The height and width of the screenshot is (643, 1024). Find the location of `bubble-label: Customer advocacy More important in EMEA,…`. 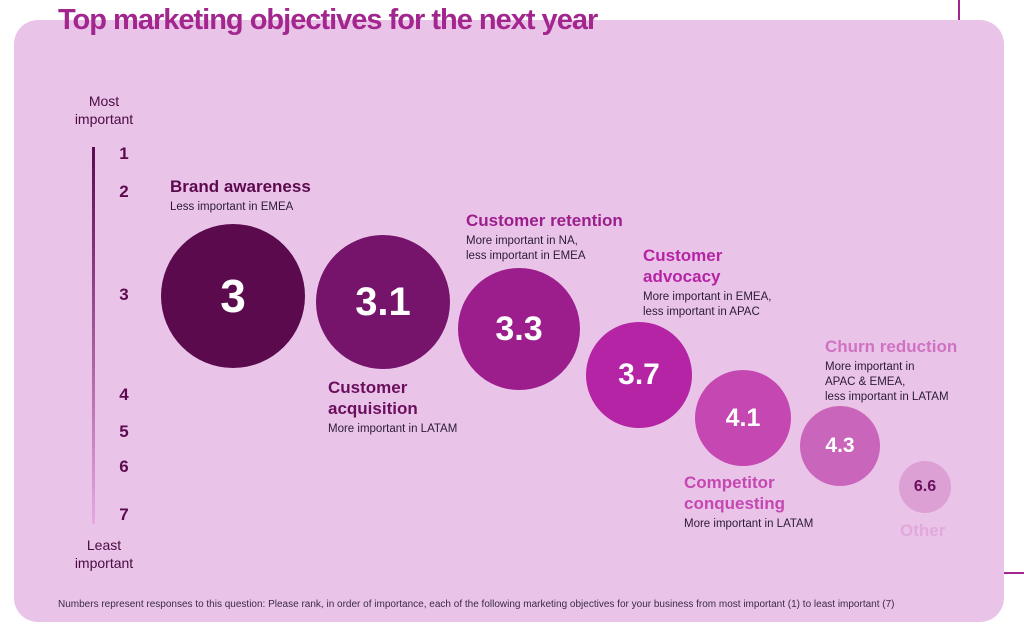

bubble-label: Customer advocacy More important in EMEA,… is located at coordinates (713, 282).